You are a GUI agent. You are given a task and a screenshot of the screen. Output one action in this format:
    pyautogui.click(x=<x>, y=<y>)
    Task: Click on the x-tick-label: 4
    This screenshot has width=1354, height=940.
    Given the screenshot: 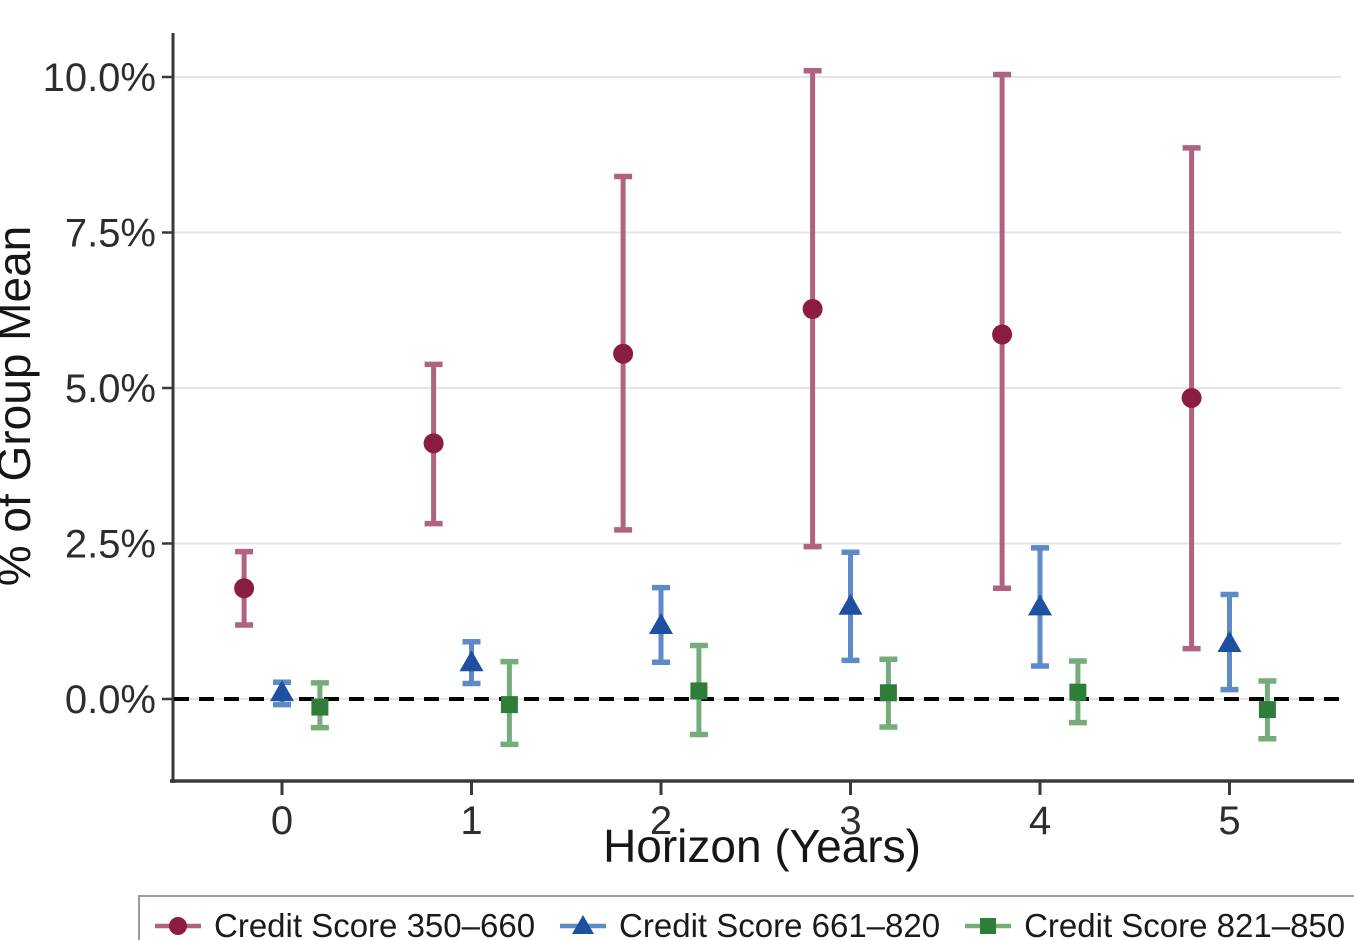 What is the action you would take?
    pyautogui.click(x=1040, y=821)
    